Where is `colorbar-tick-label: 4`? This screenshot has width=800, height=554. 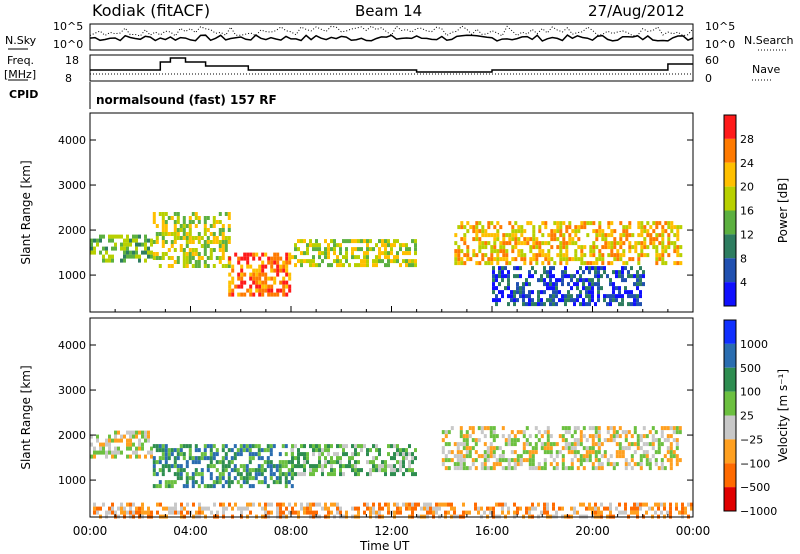 colorbar-tick-label: 4 is located at coordinates (743, 282).